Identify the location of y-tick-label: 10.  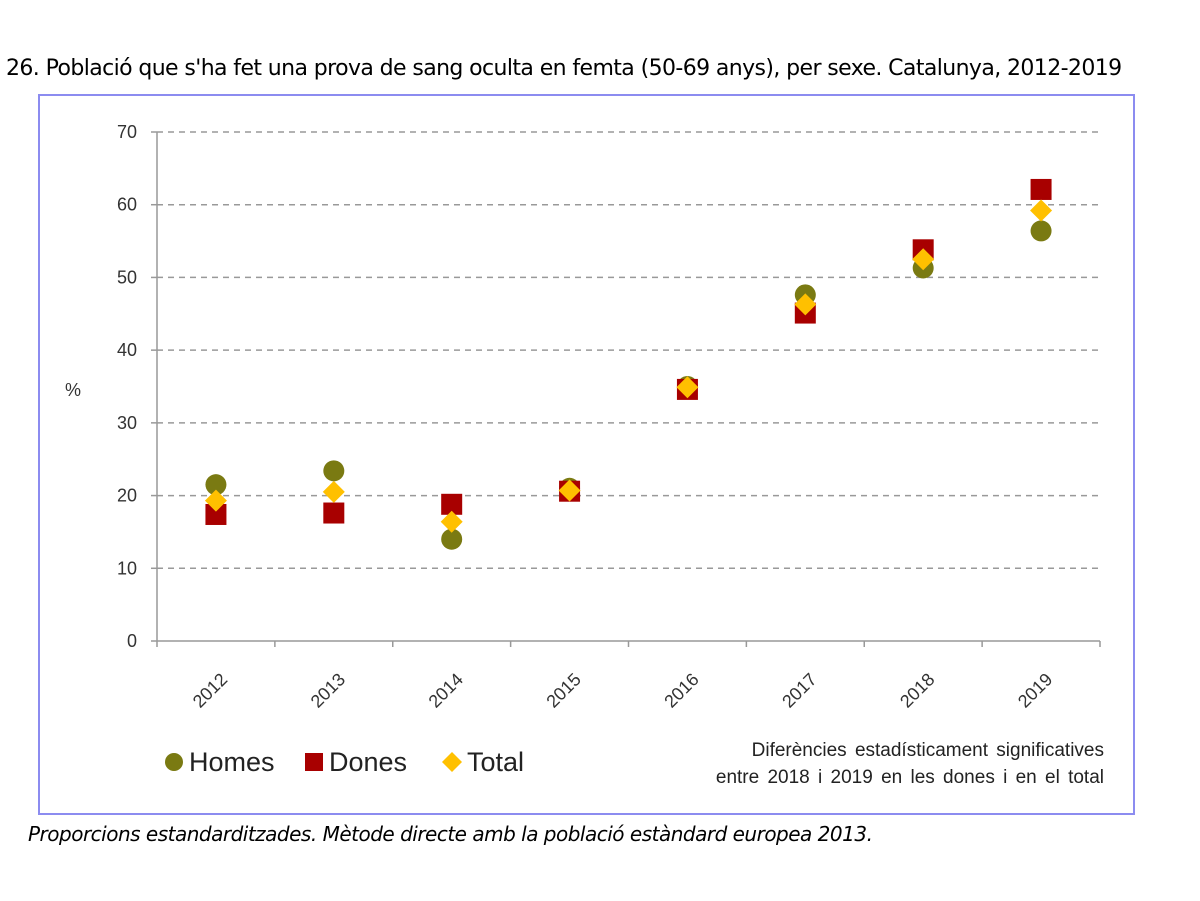
(127, 568).